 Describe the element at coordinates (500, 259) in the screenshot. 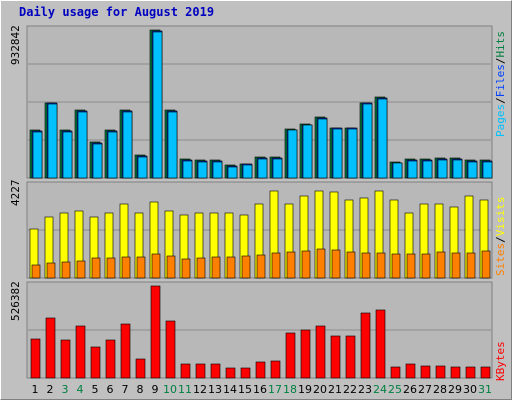

I see `visits-legend-item-0: Sites` at that location.